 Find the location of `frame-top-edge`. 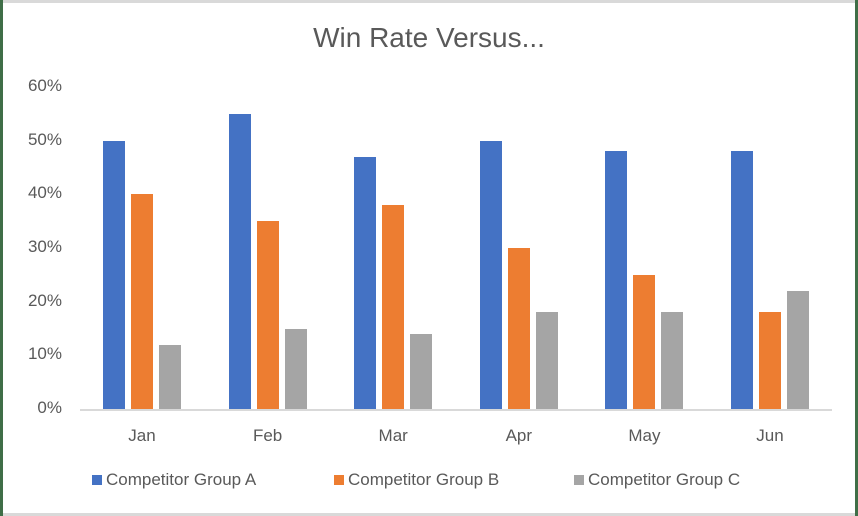

frame-top-edge is located at coordinates (429, 1).